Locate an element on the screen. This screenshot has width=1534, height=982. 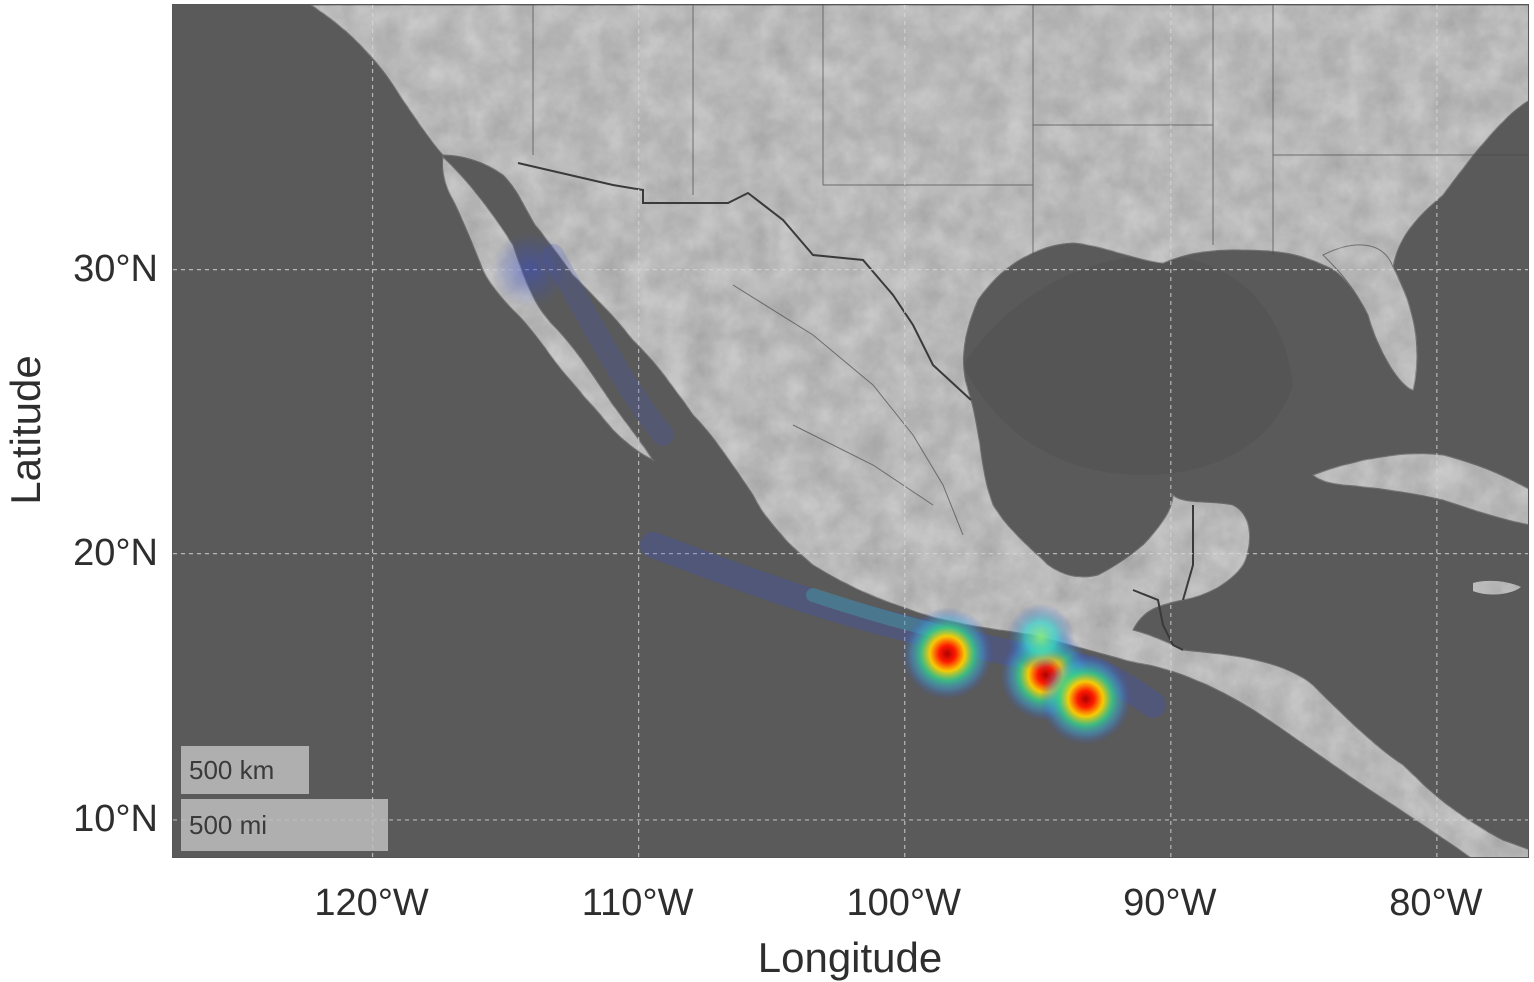
x-tick-label-0: 120°W is located at coordinates (371, 903).